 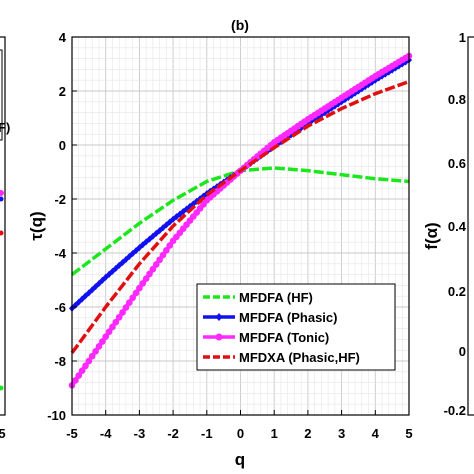 What do you see at coordinates (2, 193) in the screenshot?
I see `left-panel-marker-magenta` at bounding box center [2, 193].